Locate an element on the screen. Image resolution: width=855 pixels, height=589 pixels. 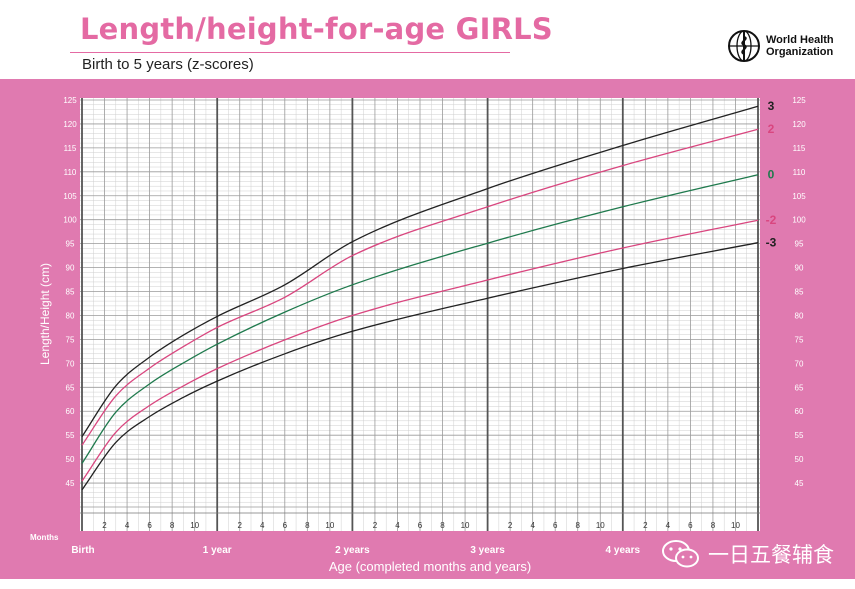
z-score-label: -3 is located at coordinates (771, 243).